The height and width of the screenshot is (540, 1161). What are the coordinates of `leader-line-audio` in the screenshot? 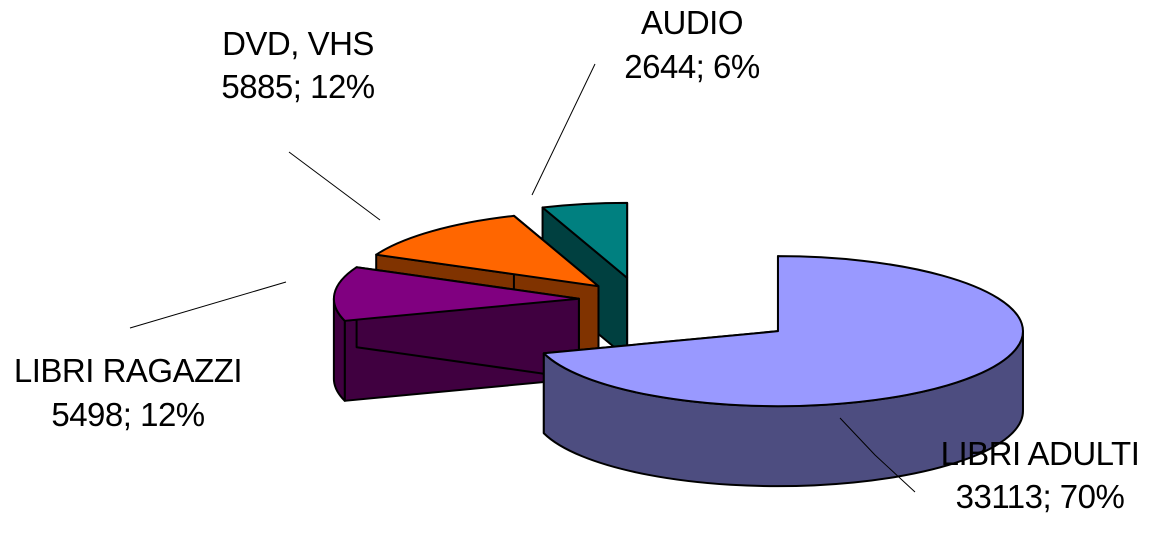 It's located at (563, 129).